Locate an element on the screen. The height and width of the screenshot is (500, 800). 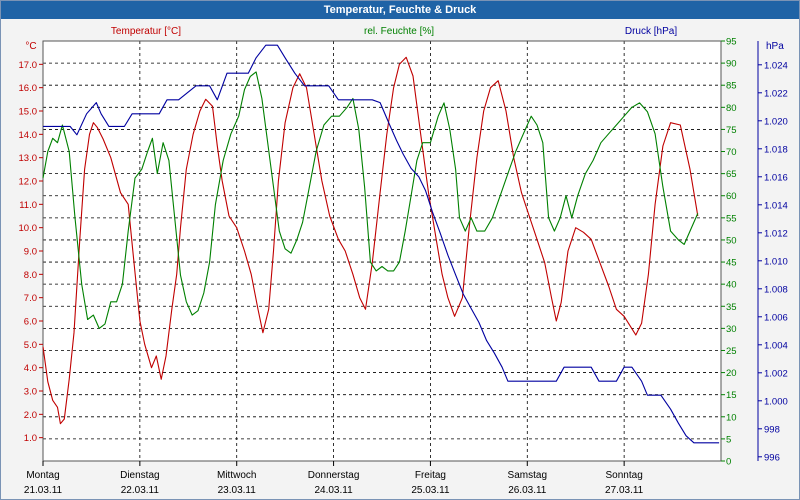
pressure-tick-label: 1.016 is located at coordinates (776, 177).